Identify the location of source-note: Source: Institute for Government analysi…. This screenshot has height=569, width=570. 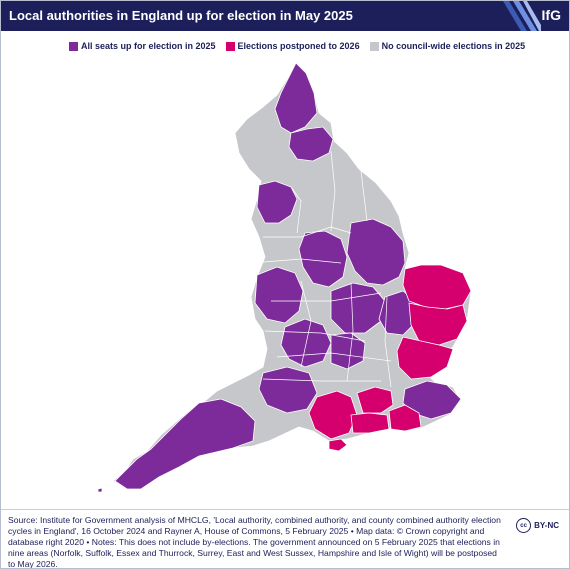
(254, 542).